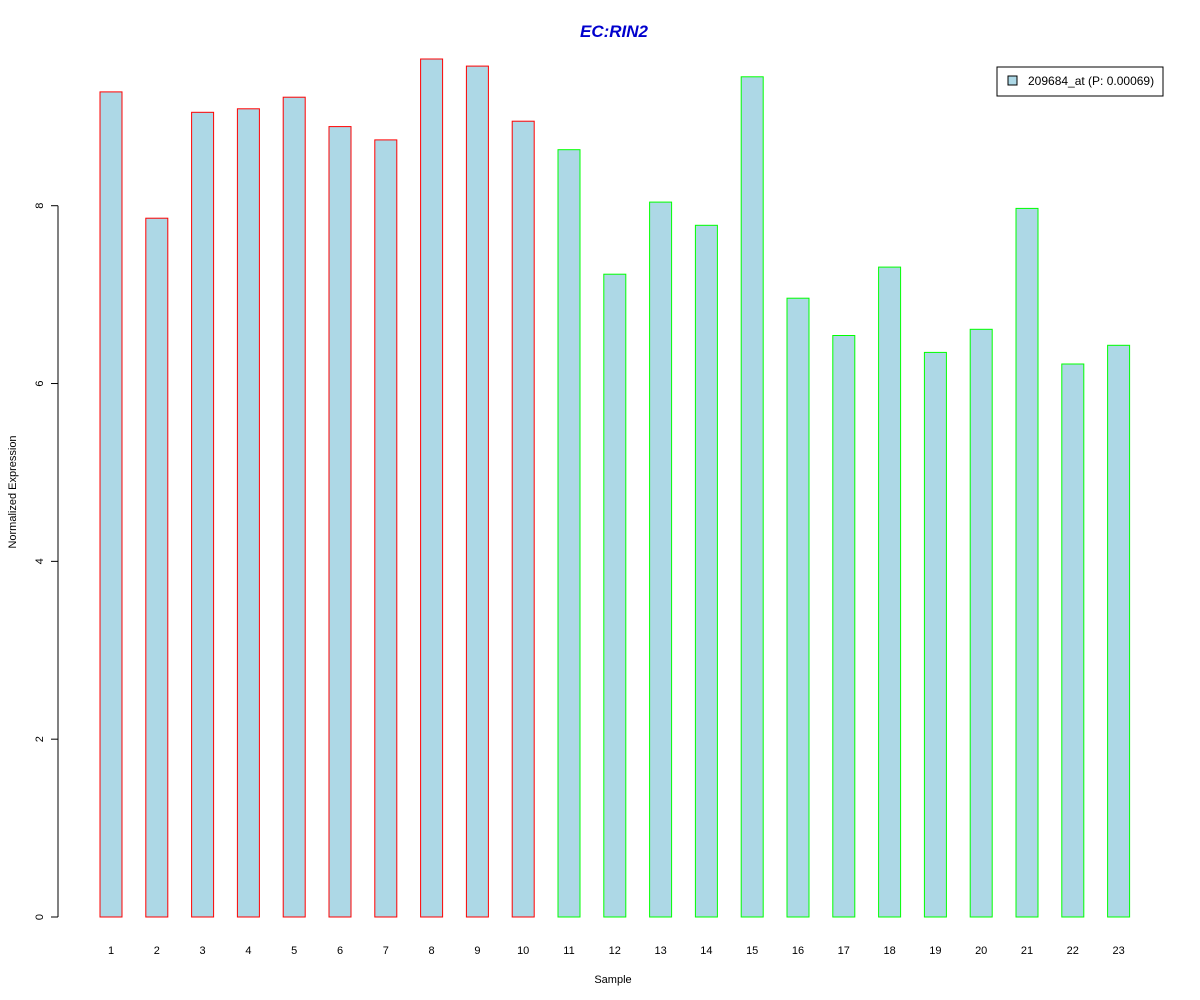 Image resolution: width=1200 pixels, height=1000 pixels. Describe the element at coordinates (1012, 80) in the screenshot. I see `legend-swatch` at that location.